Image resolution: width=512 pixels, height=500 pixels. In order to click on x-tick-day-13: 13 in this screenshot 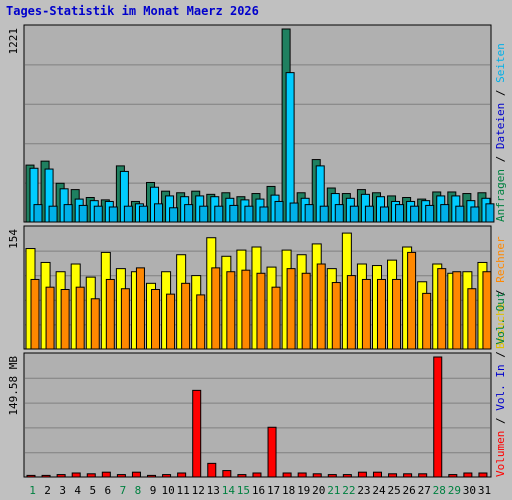, I will do `click(213, 490)`.